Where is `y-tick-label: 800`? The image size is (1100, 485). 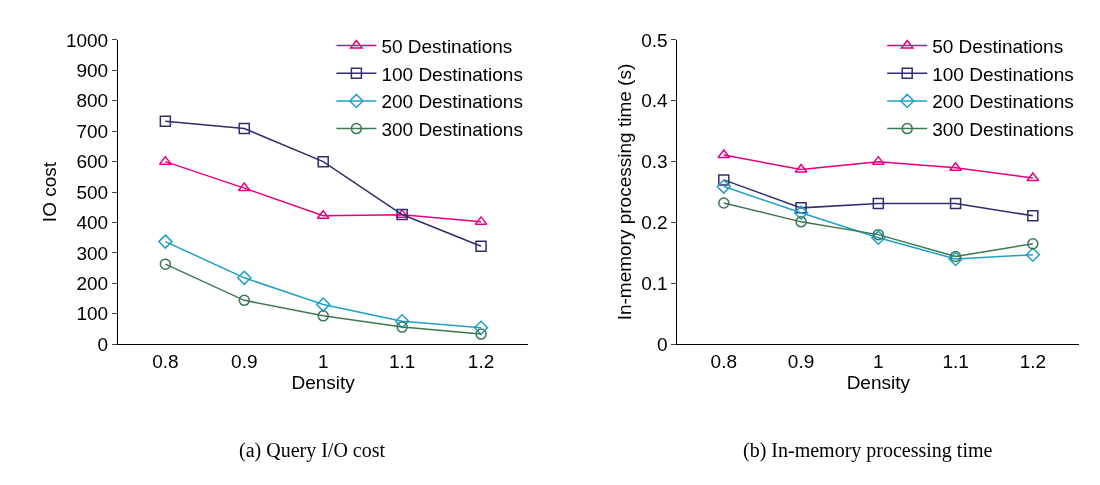 y-tick-label: 800 is located at coordinates (92, 101).